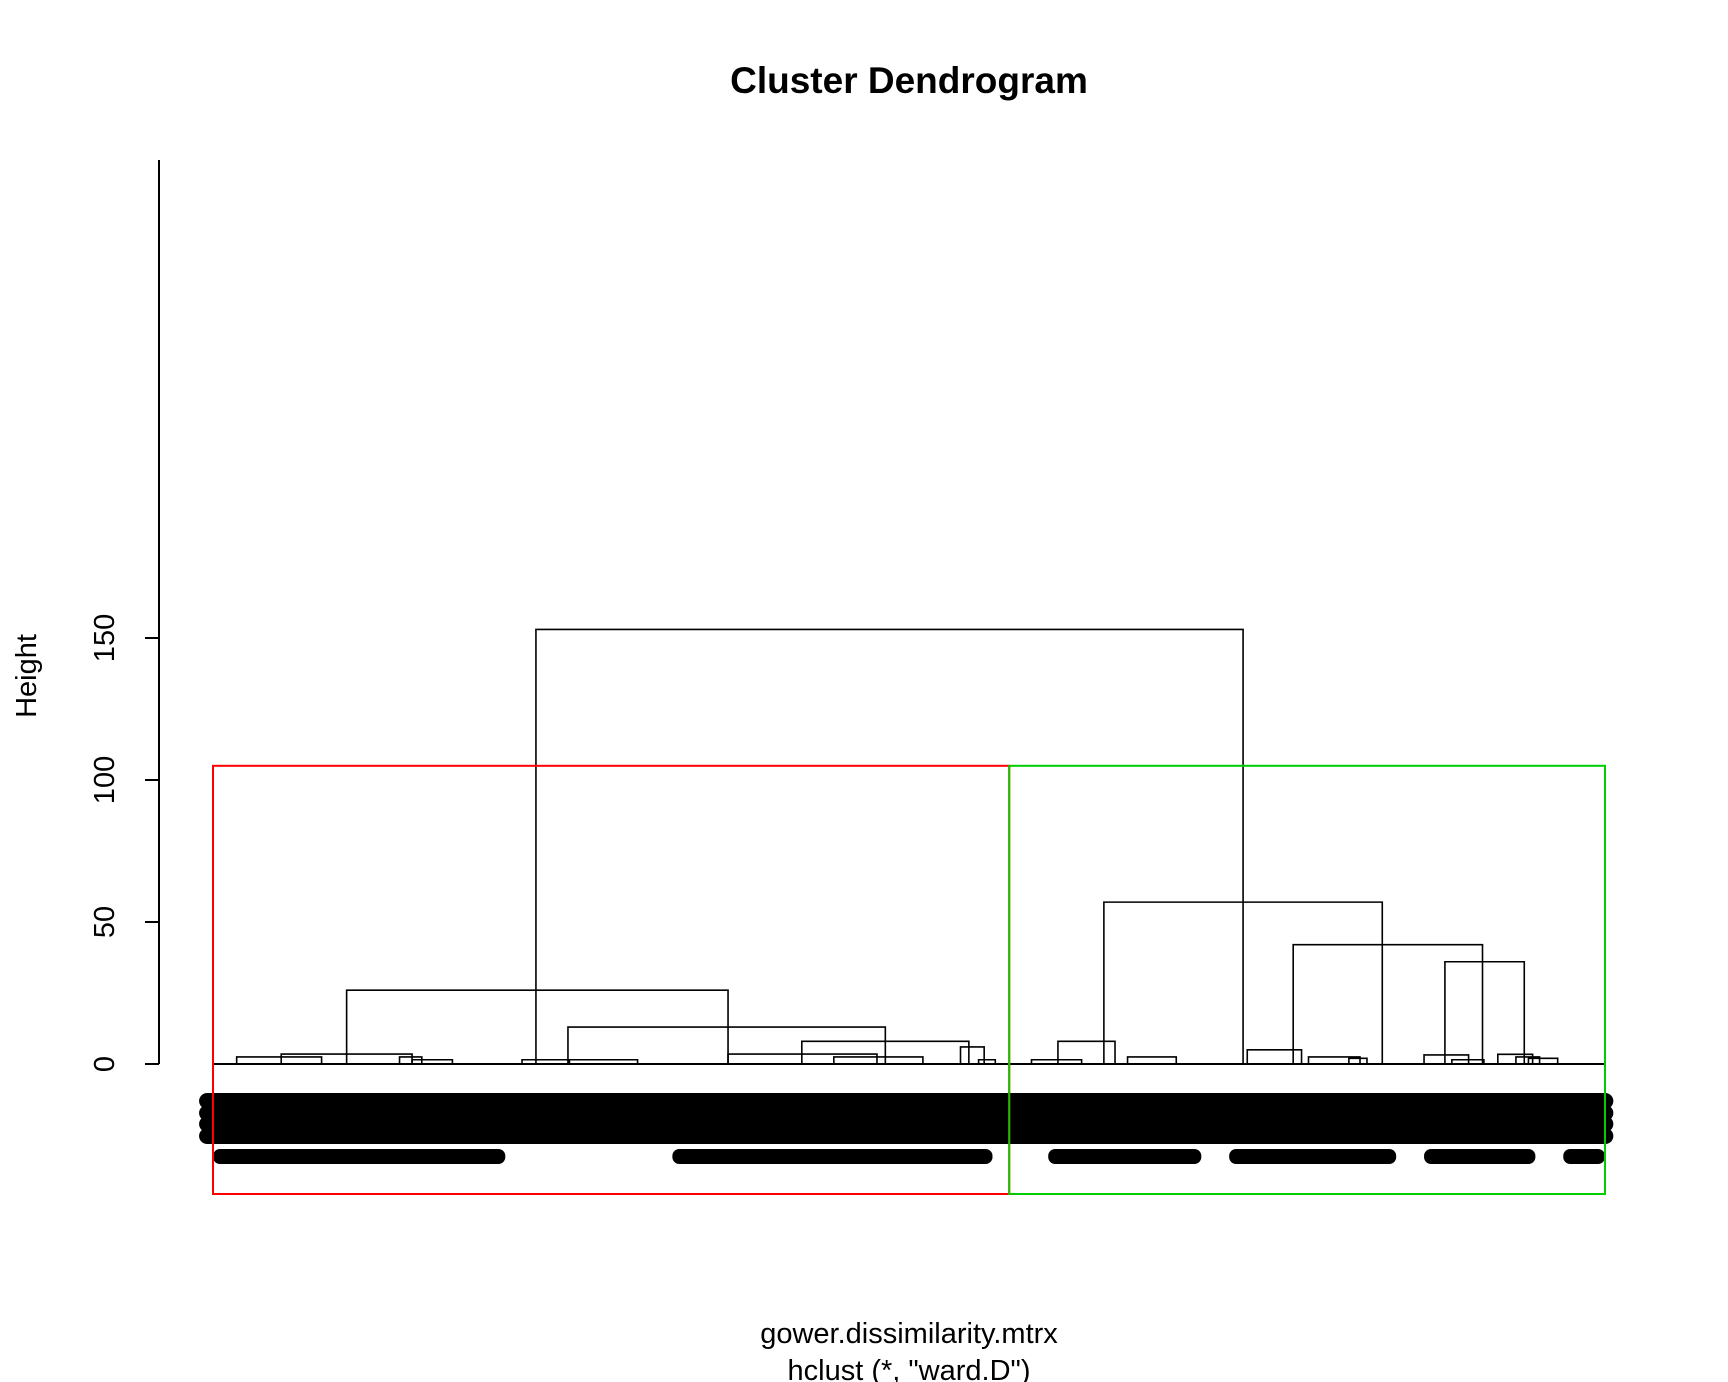  Describe the element at coordinates (906, 1113) in the screenshot. I see `leaf-labels` at that location.